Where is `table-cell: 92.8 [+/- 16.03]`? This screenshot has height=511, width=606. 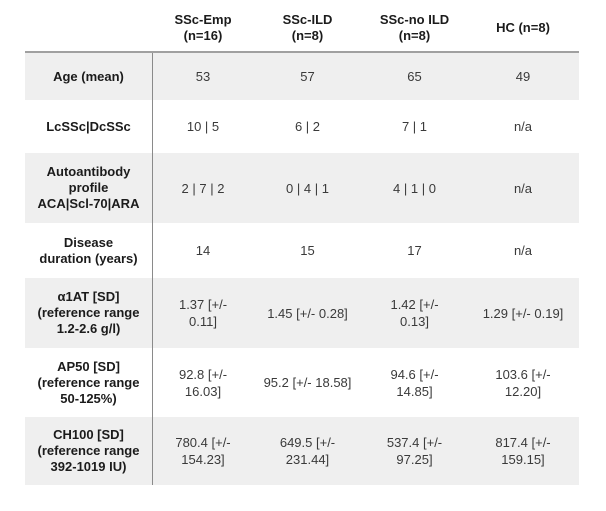 table-cell: 92.8 [+/- 16.03] is located at coordinates (203, 382).